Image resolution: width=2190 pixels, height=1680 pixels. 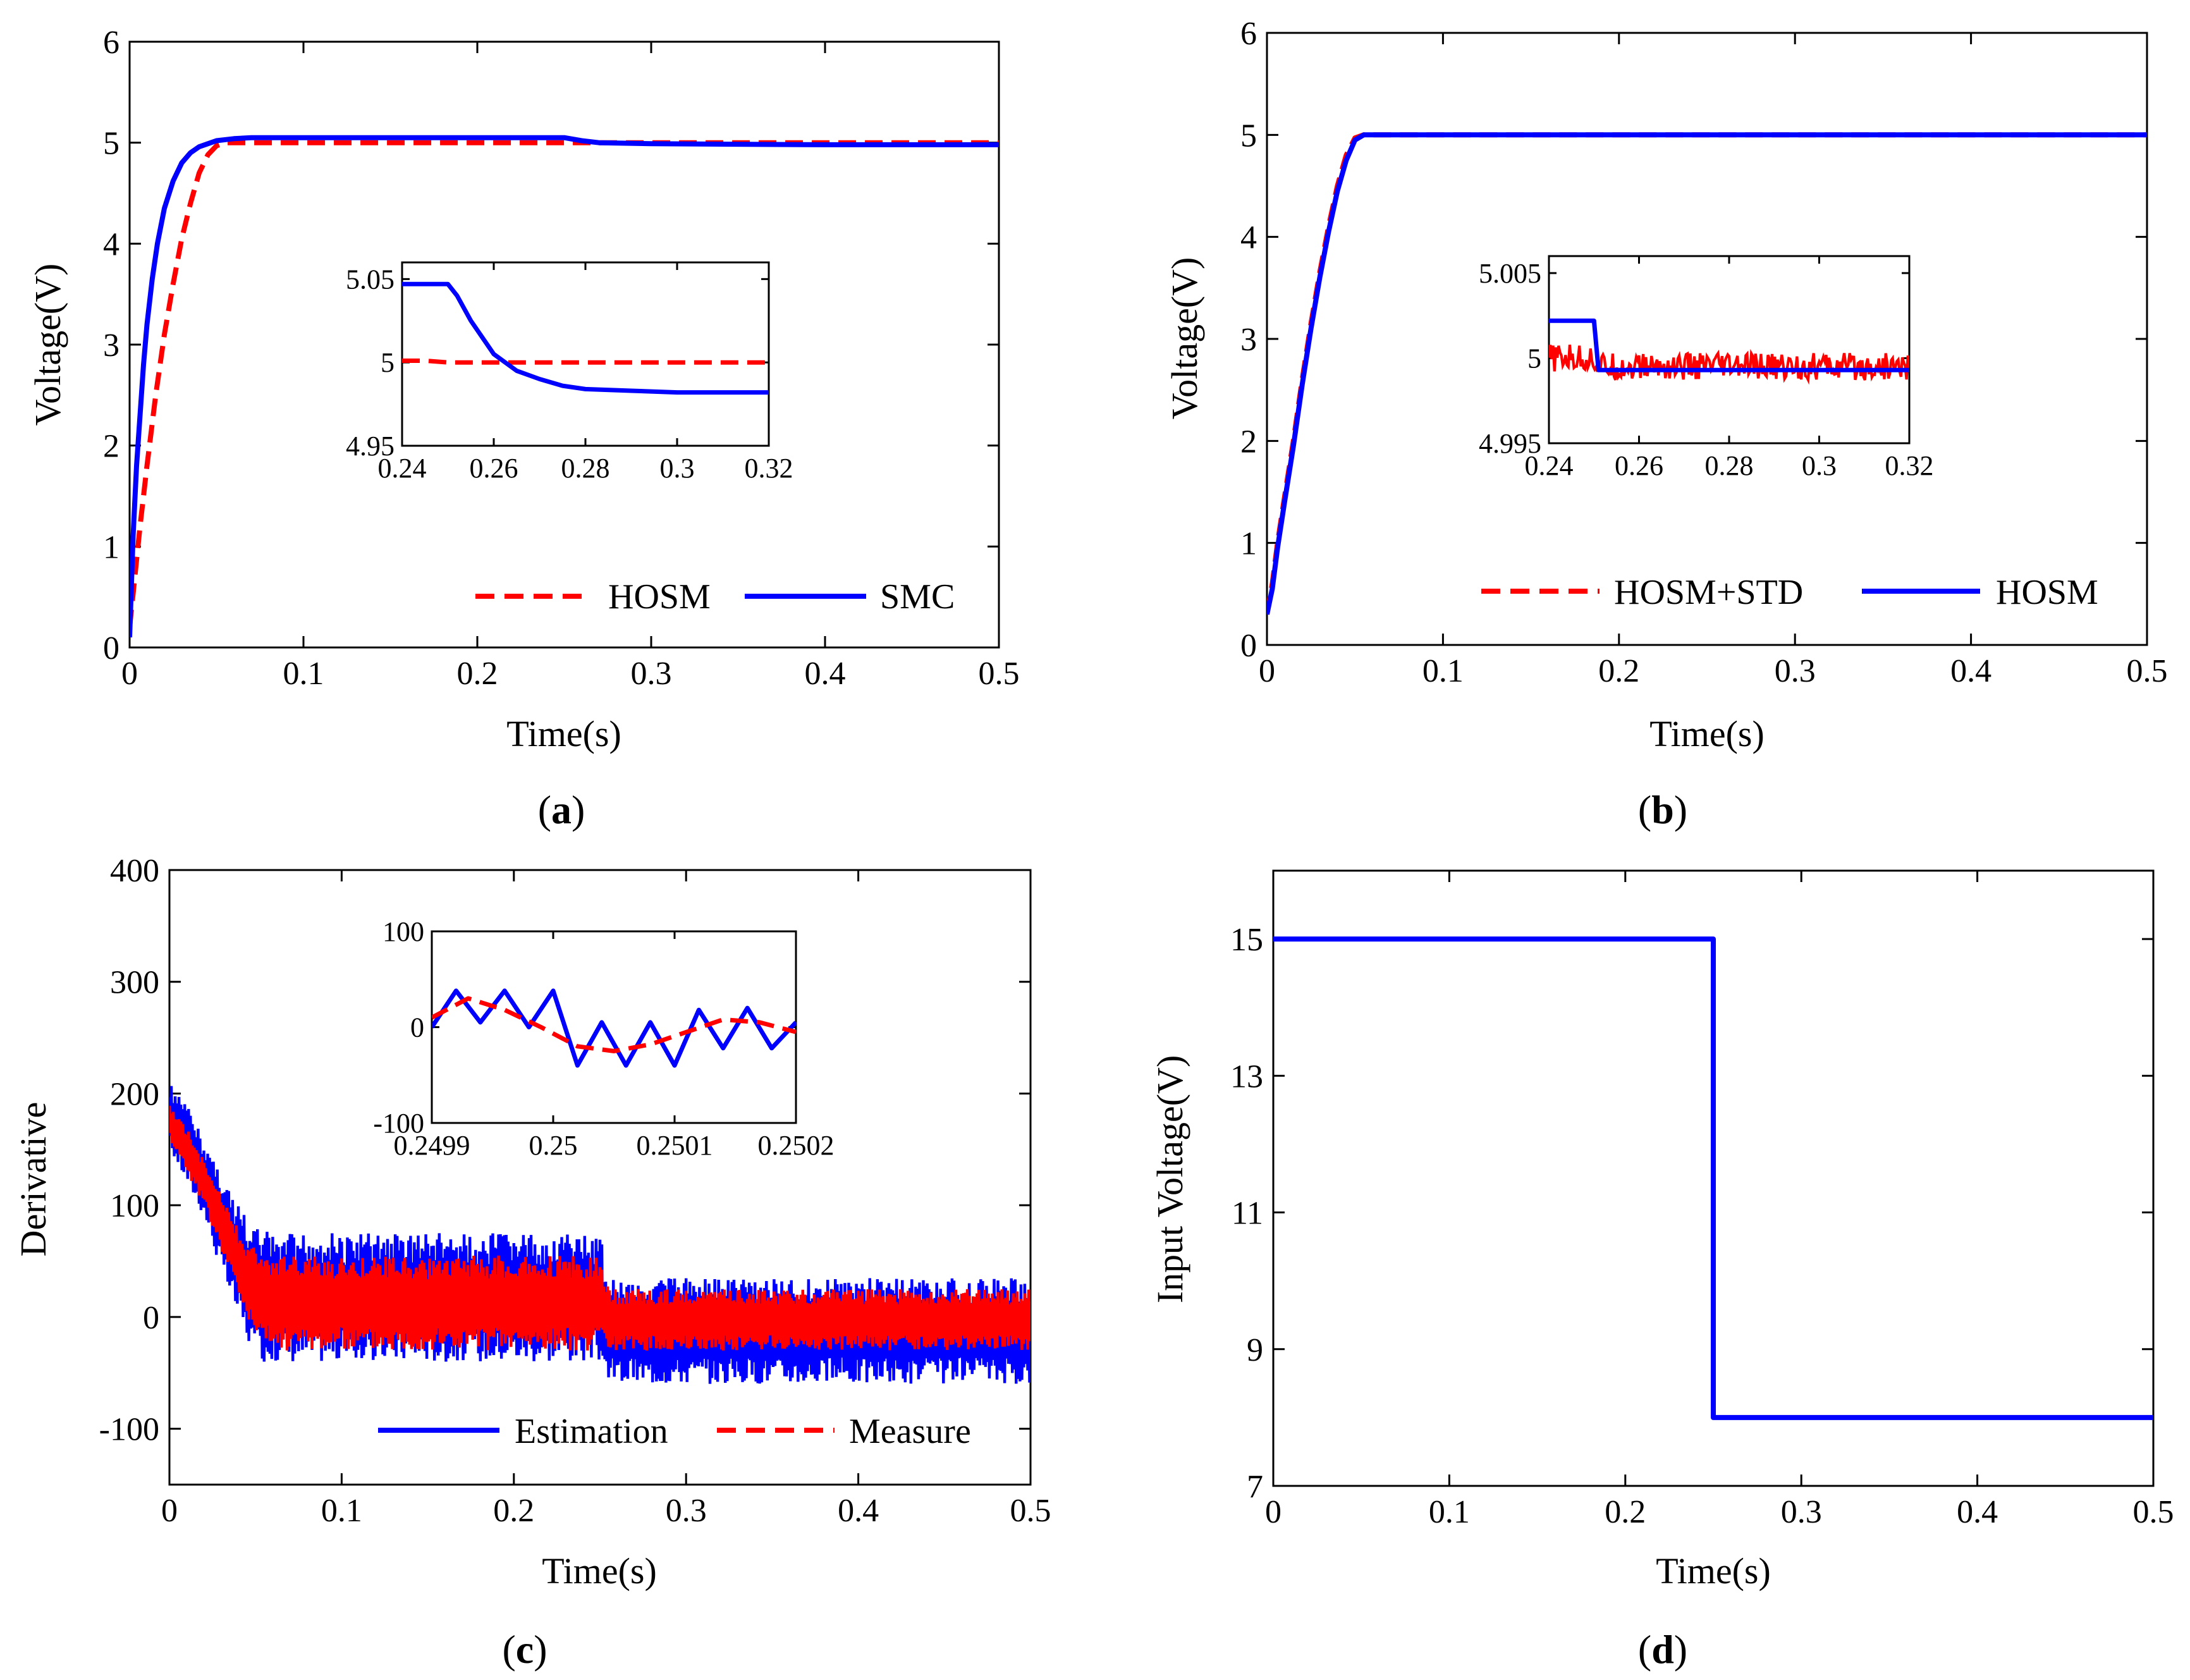 What do you see at coordinates (563, 733) in the screenshot?
I see `x-axis-label-a: Time(s)` at bounding box center [563, 733].